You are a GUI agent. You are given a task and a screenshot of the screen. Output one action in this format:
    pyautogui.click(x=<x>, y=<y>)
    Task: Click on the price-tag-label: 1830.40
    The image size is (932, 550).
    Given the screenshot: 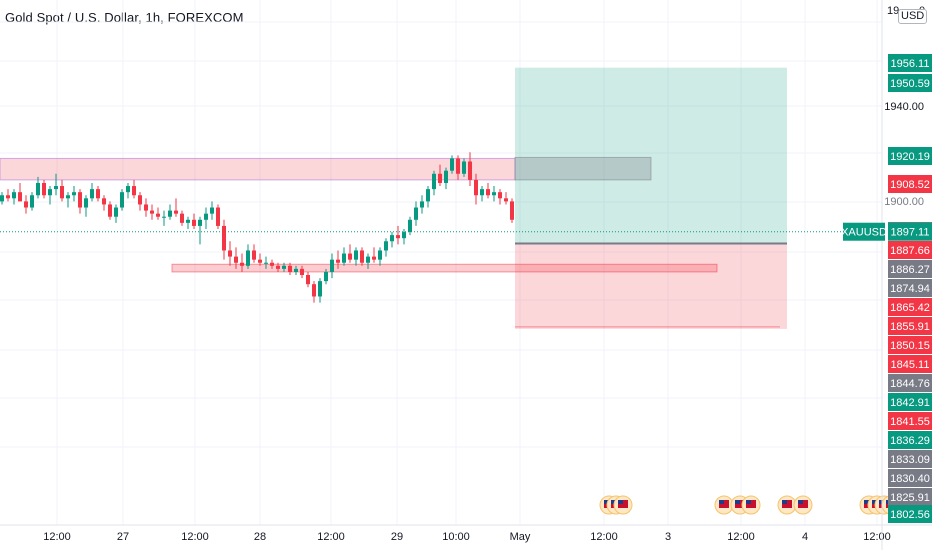 What is the action you would take?
    pyautogui.click(x=910, y=479)
    